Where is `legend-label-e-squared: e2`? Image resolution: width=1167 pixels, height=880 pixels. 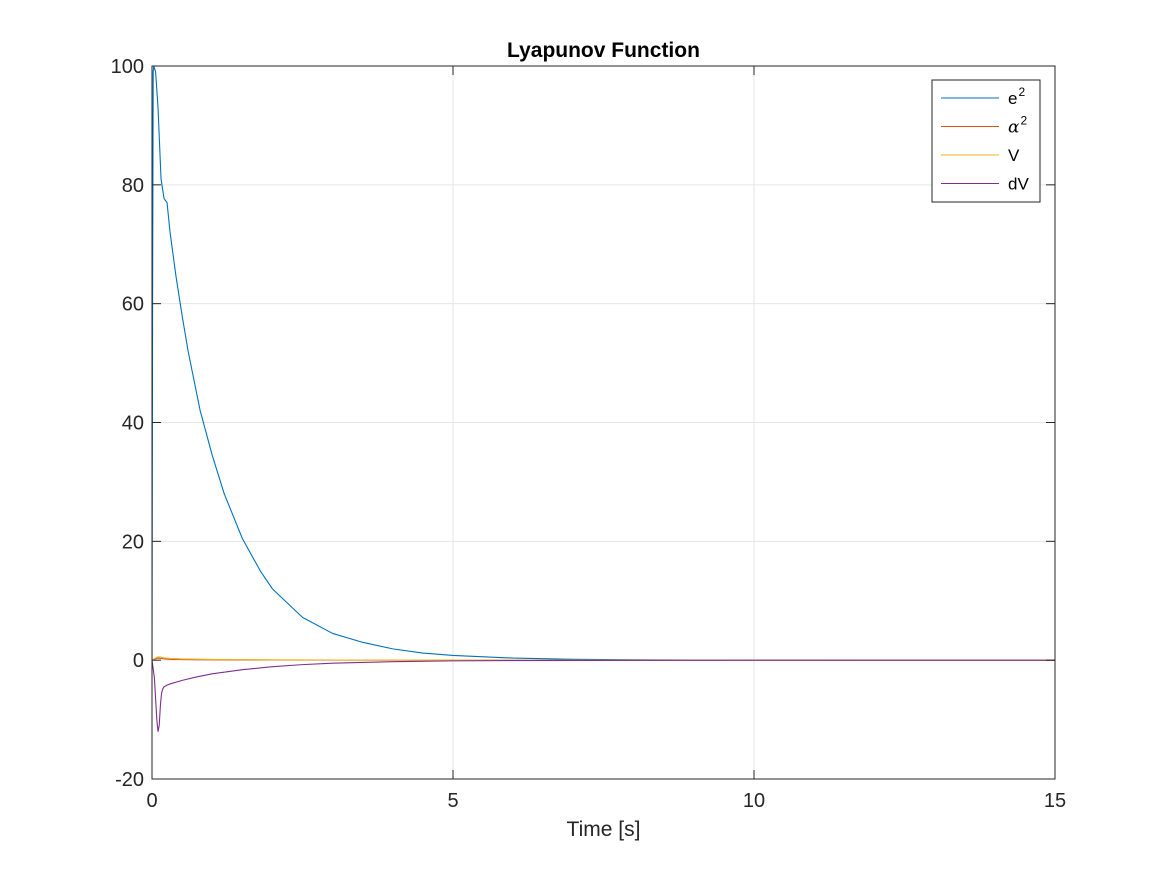 legend-label-e-squared: e2 is located at coordinates (1016, 96).